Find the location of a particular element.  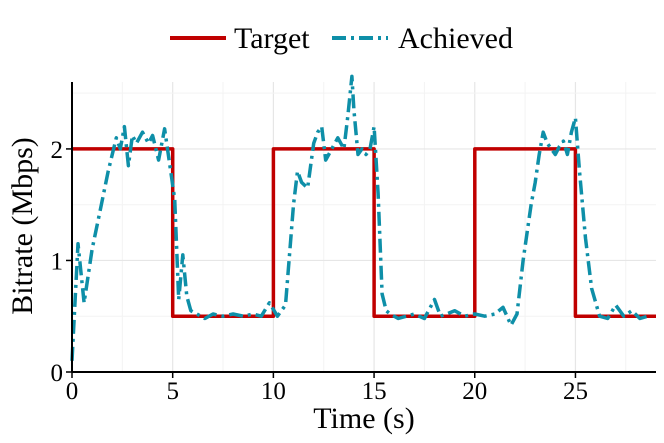

legend: Target Achieved is located at coordinates (341, 38).